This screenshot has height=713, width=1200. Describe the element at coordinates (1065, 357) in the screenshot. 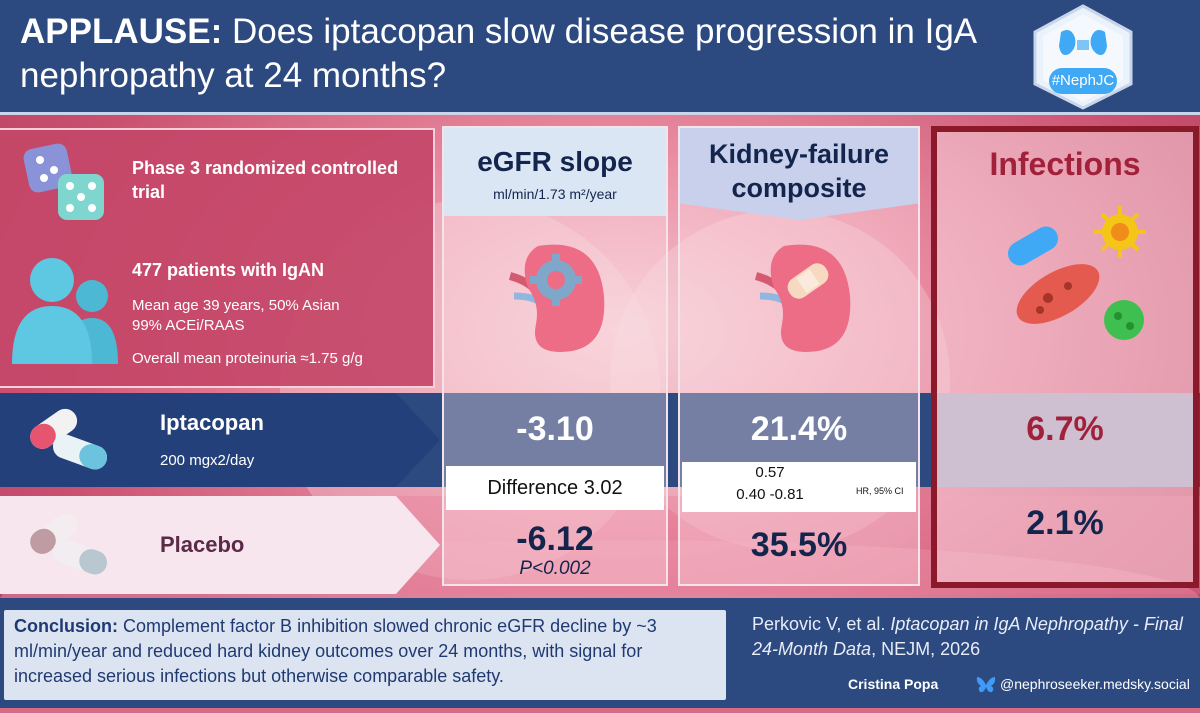

I see `infections-column` at that location.